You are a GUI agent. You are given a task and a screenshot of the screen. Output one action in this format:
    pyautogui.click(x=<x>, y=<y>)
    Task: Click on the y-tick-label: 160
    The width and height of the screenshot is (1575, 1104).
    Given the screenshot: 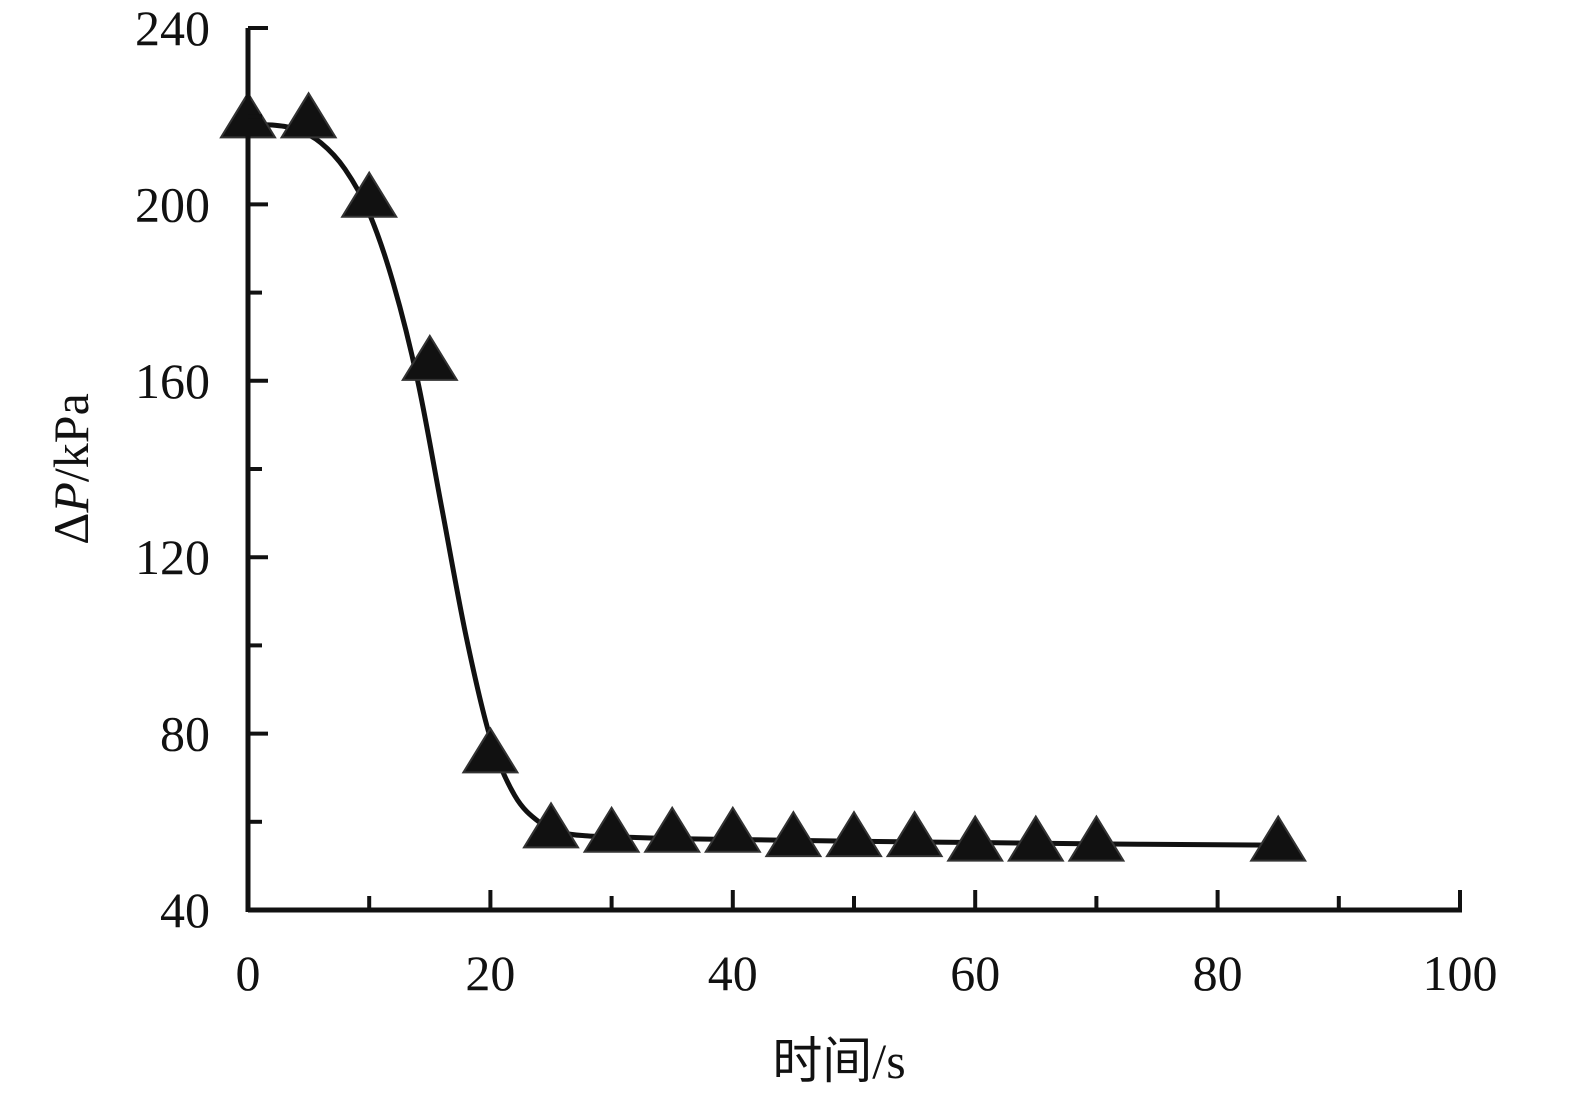 What is the action you would take?
    pyautogui.click(x=172, y=381)
    